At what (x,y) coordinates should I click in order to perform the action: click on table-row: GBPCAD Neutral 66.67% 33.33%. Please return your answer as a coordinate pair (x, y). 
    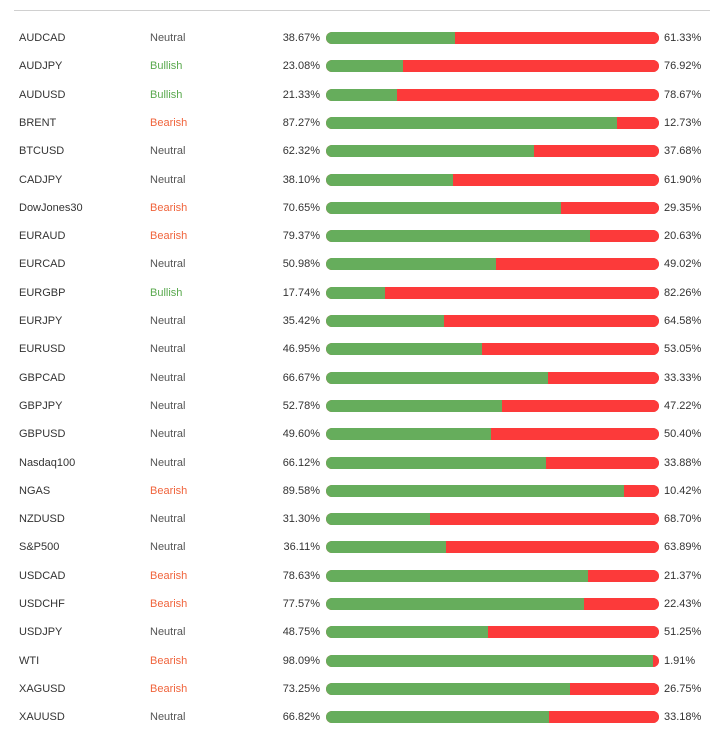
    Looking at the image, I should click on (360, 378).